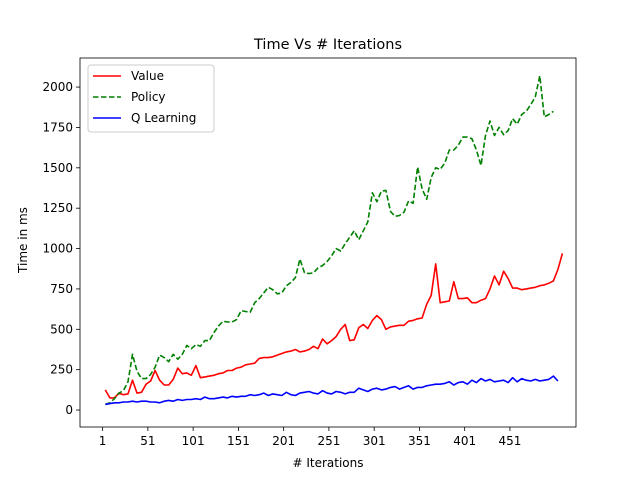 The height and width of the screenshot is (480, 640). I want to click on legend-label: Value, so click(147, 76).